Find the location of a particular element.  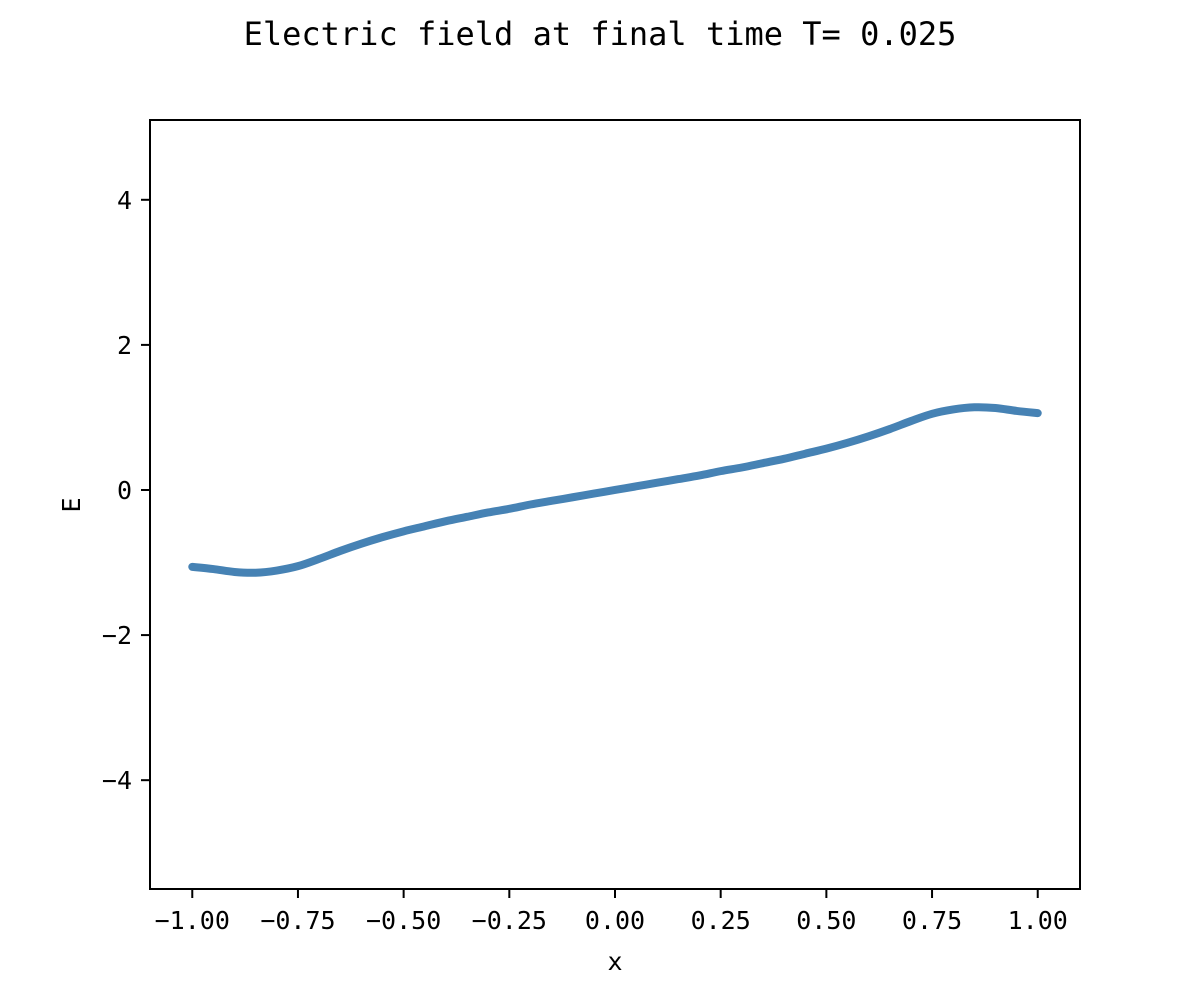

x-tick-label: −0.25 is located at coordinates (509, 920).